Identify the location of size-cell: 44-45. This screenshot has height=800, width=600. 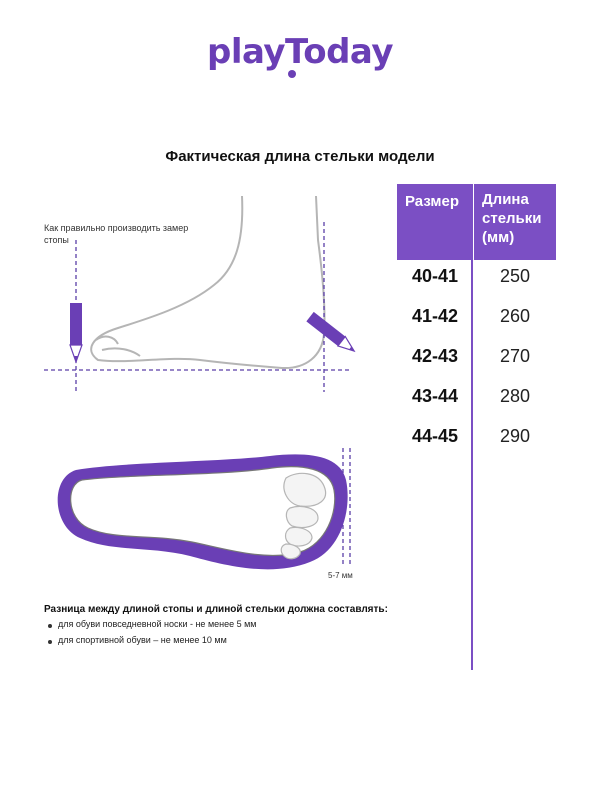
(435, 436).